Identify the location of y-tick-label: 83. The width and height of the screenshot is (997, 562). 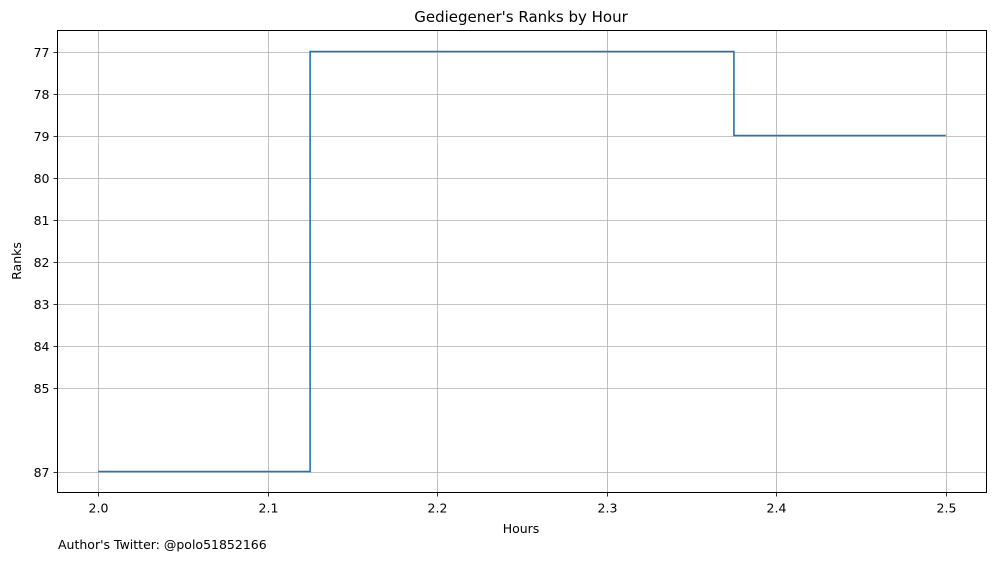
(42, 304).